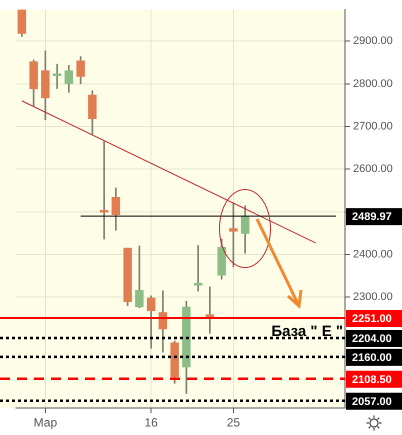 The height and width of the screenshot is (435, 402). Describe the element at coordinates (373, 169) in the screenshot. I see `y-tick-label: 2600.00` at that location.